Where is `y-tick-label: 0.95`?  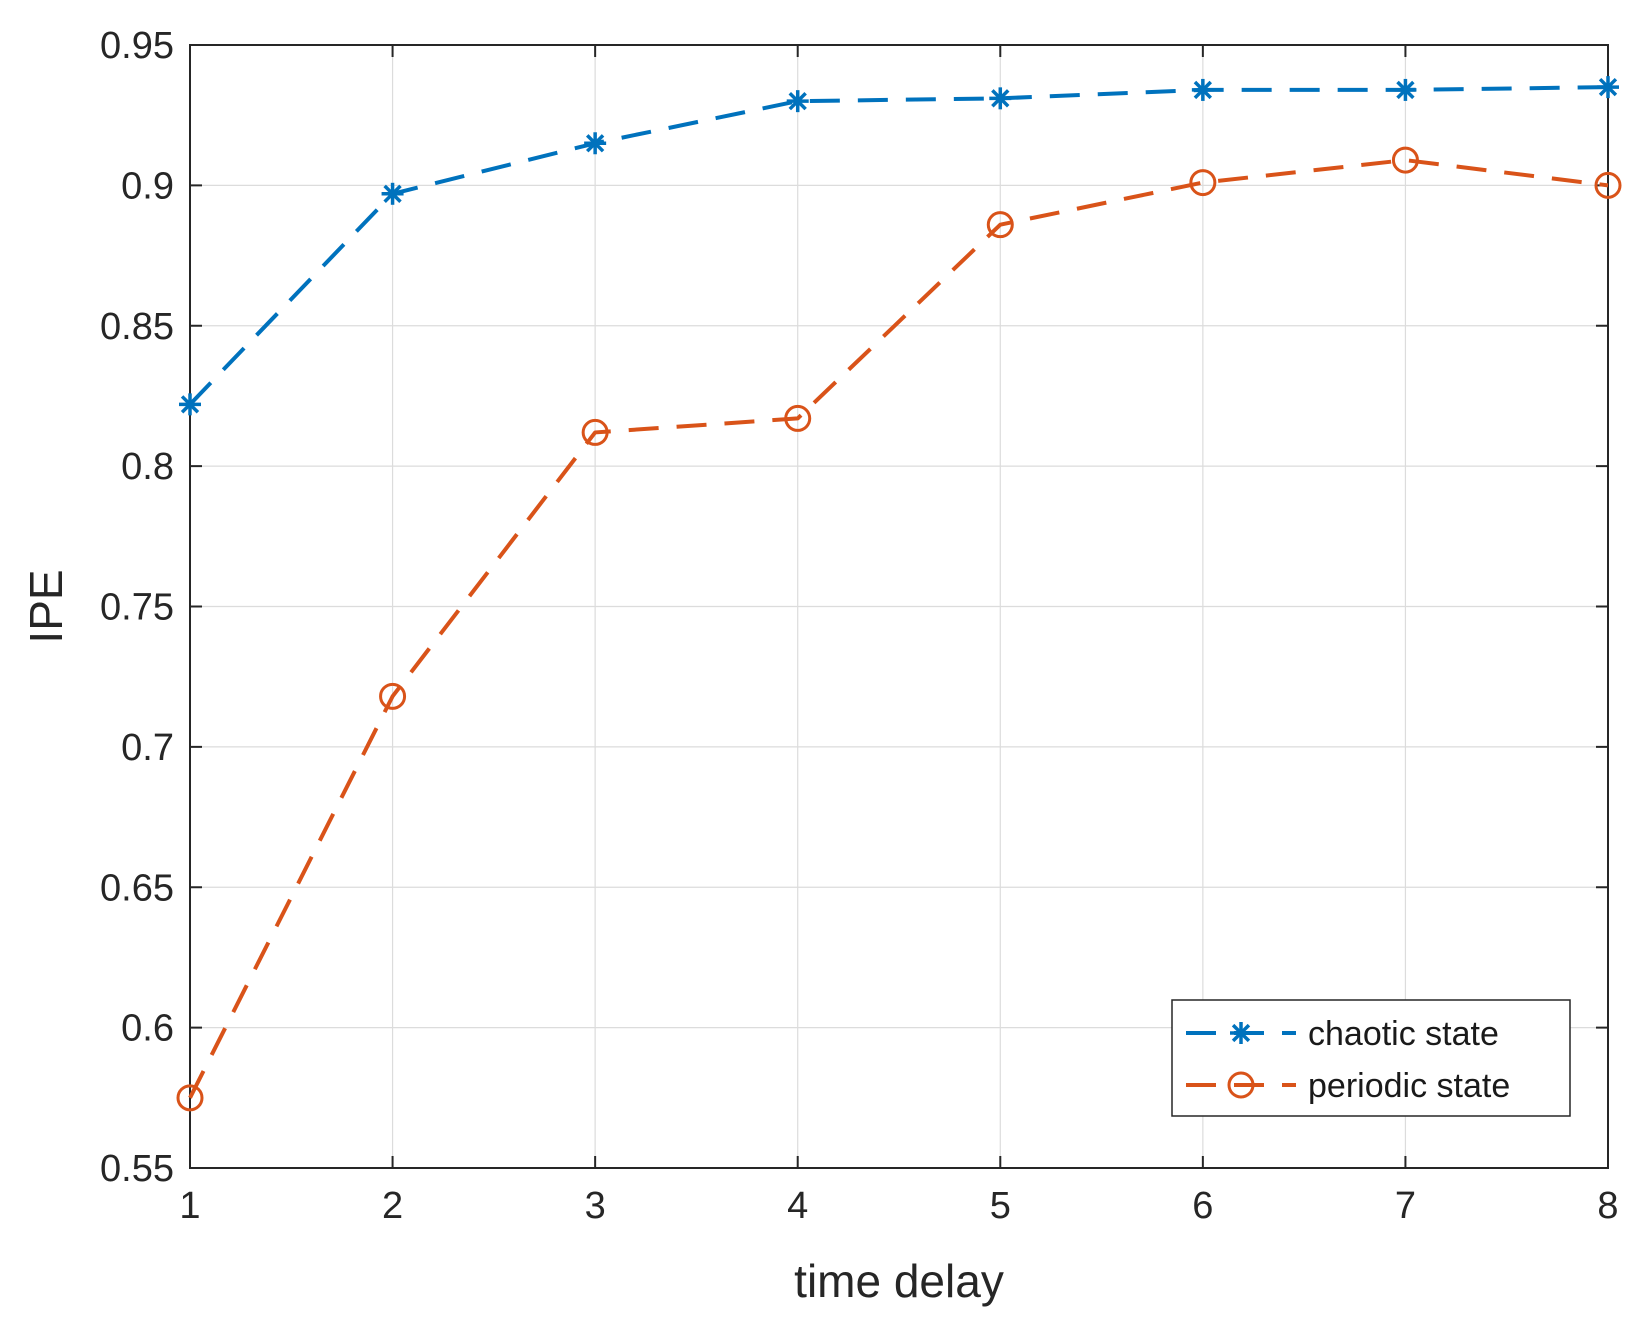 y-tick-label: 0.95 is located at coordinates (137, 46).